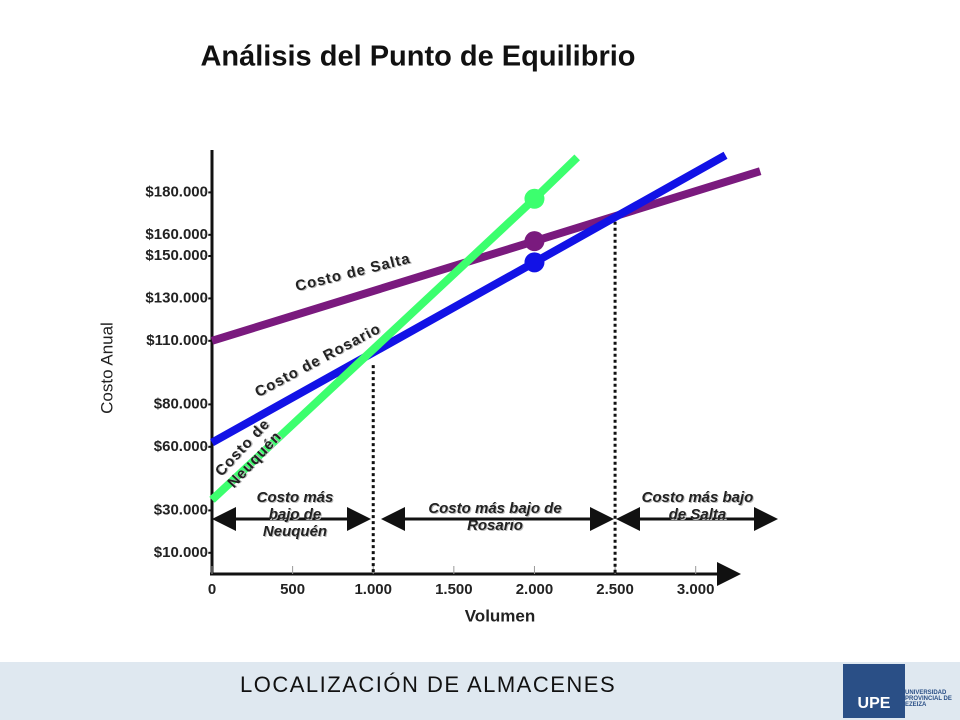  What do you see at coordinates (535, 589) in the screenshot?
I see `x-tick-label: 2.000` at bounding box center [535, 589].